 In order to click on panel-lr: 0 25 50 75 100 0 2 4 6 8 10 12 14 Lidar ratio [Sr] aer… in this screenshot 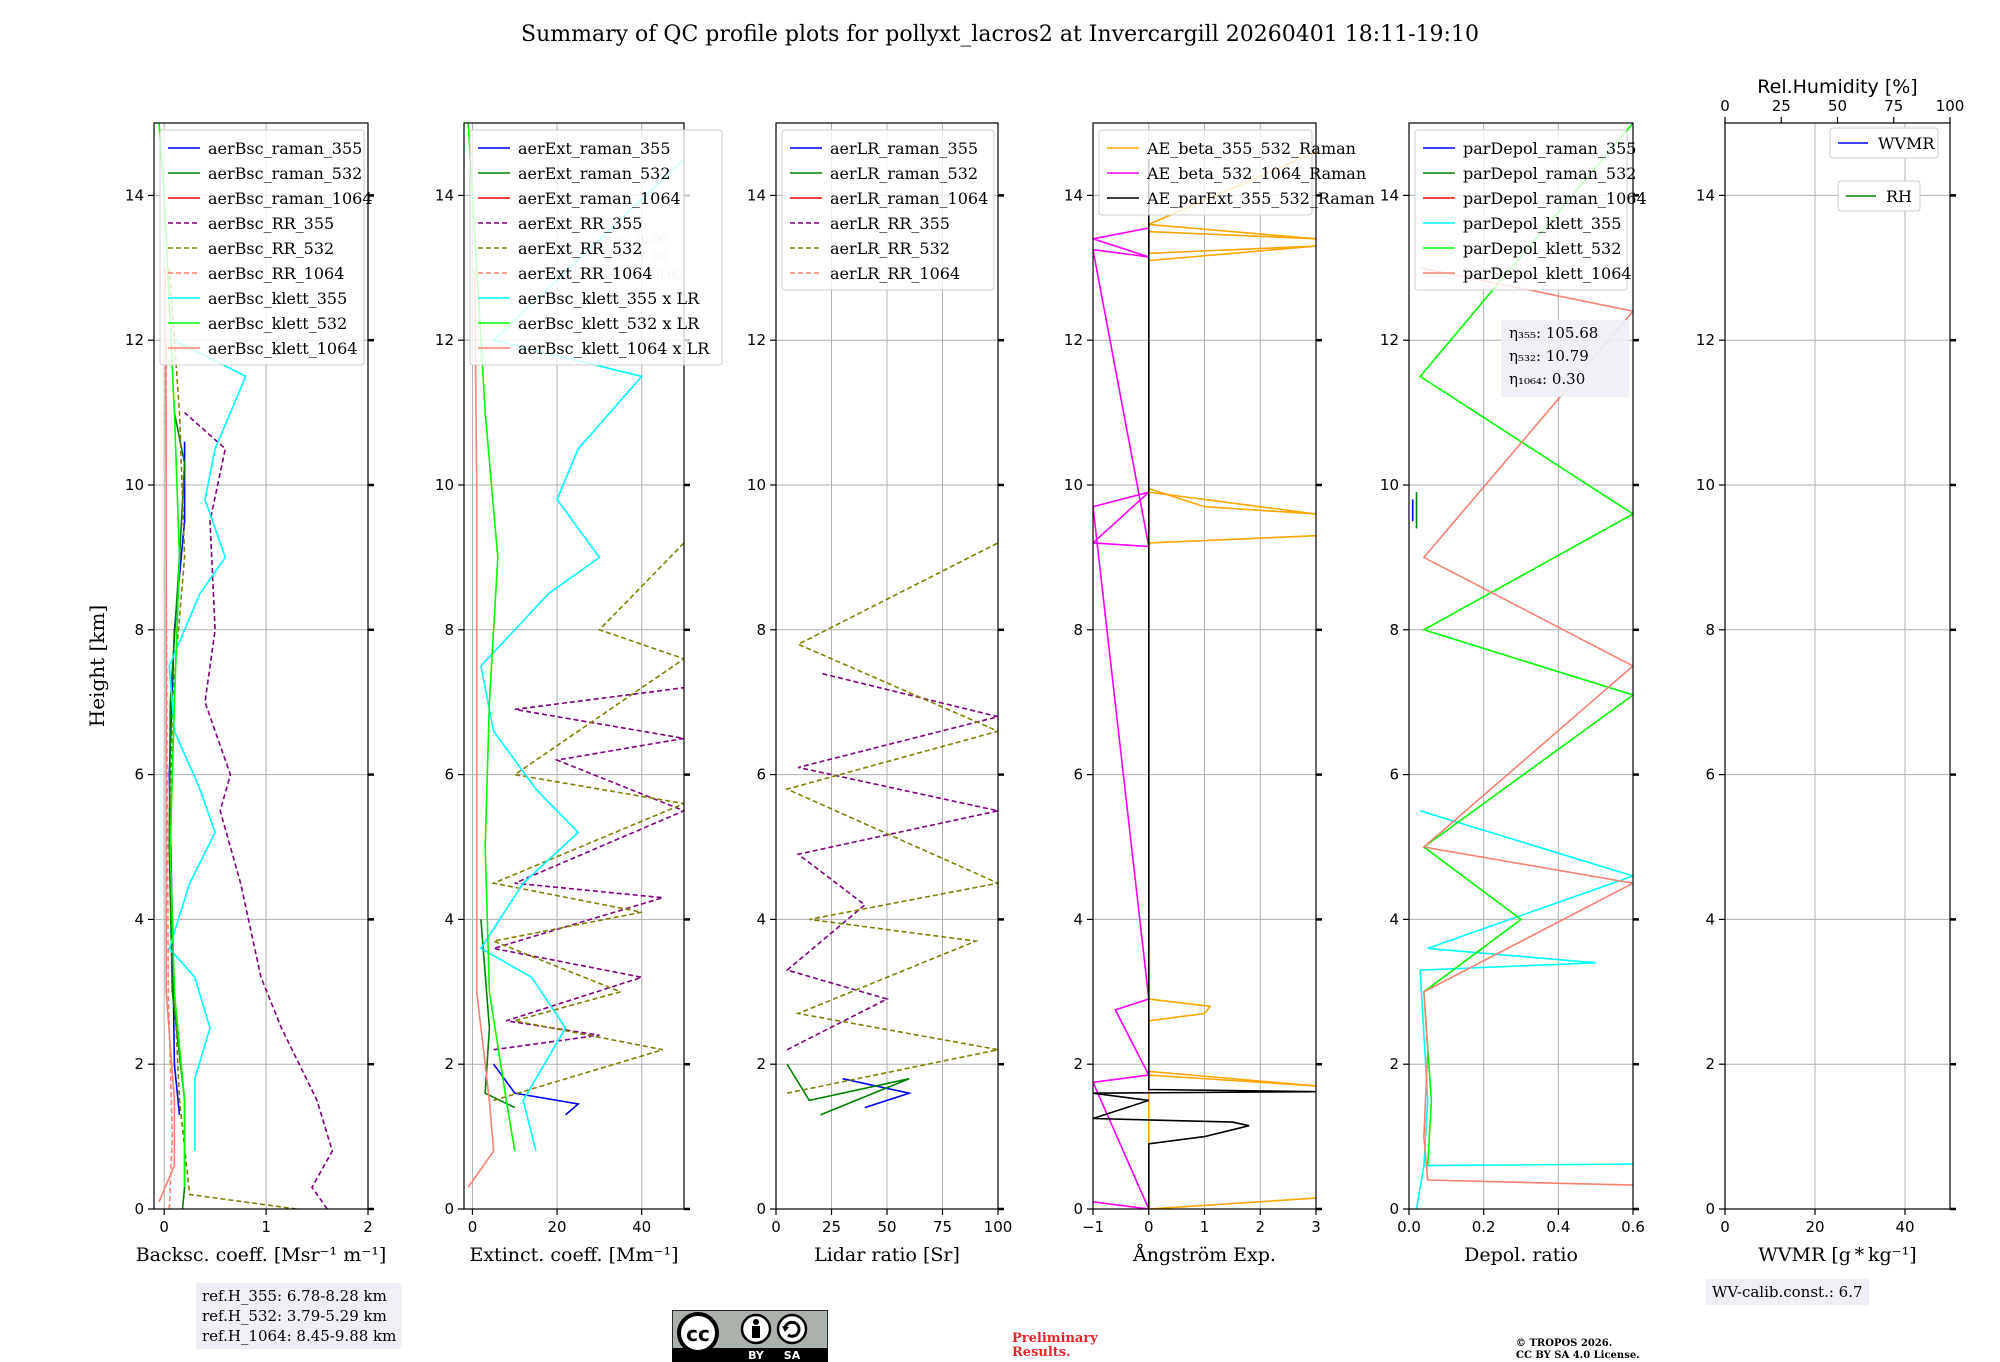, I will do `click(879, 694)`.